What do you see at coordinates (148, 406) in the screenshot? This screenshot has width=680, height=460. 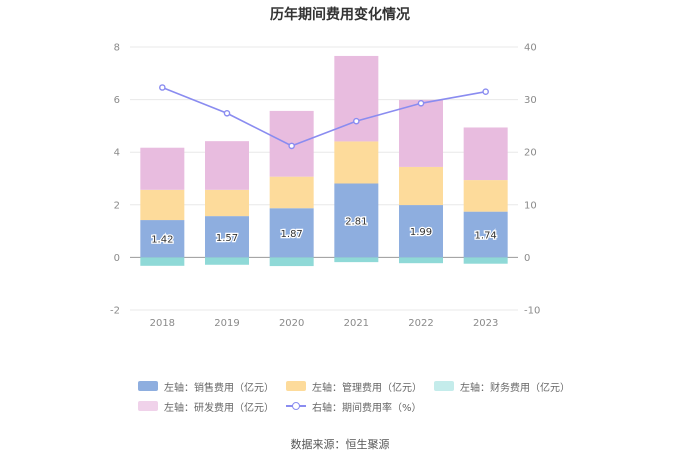 I see `legend-swatch-rnd` at bounding box center [148, 406].